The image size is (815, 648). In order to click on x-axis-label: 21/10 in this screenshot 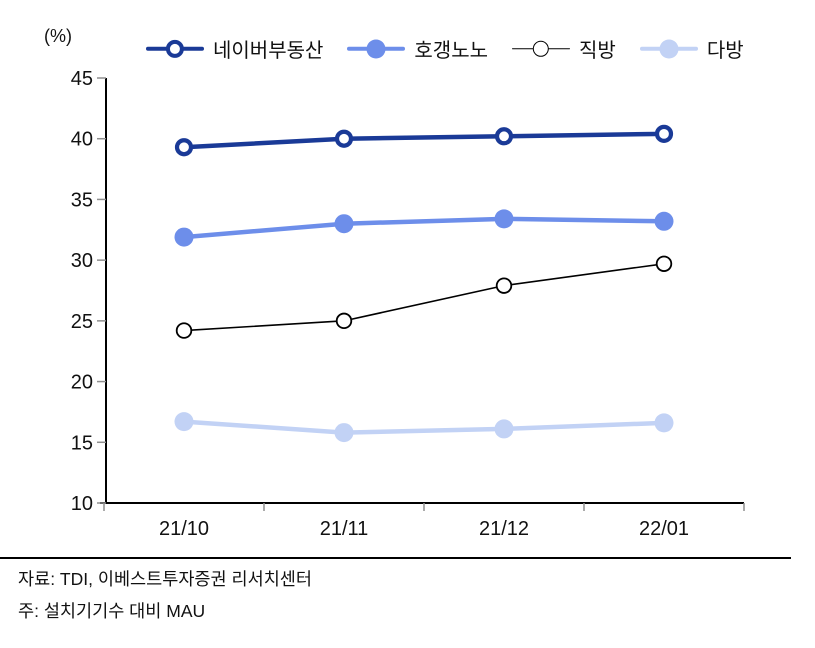, I will do `click(184, 529)`.